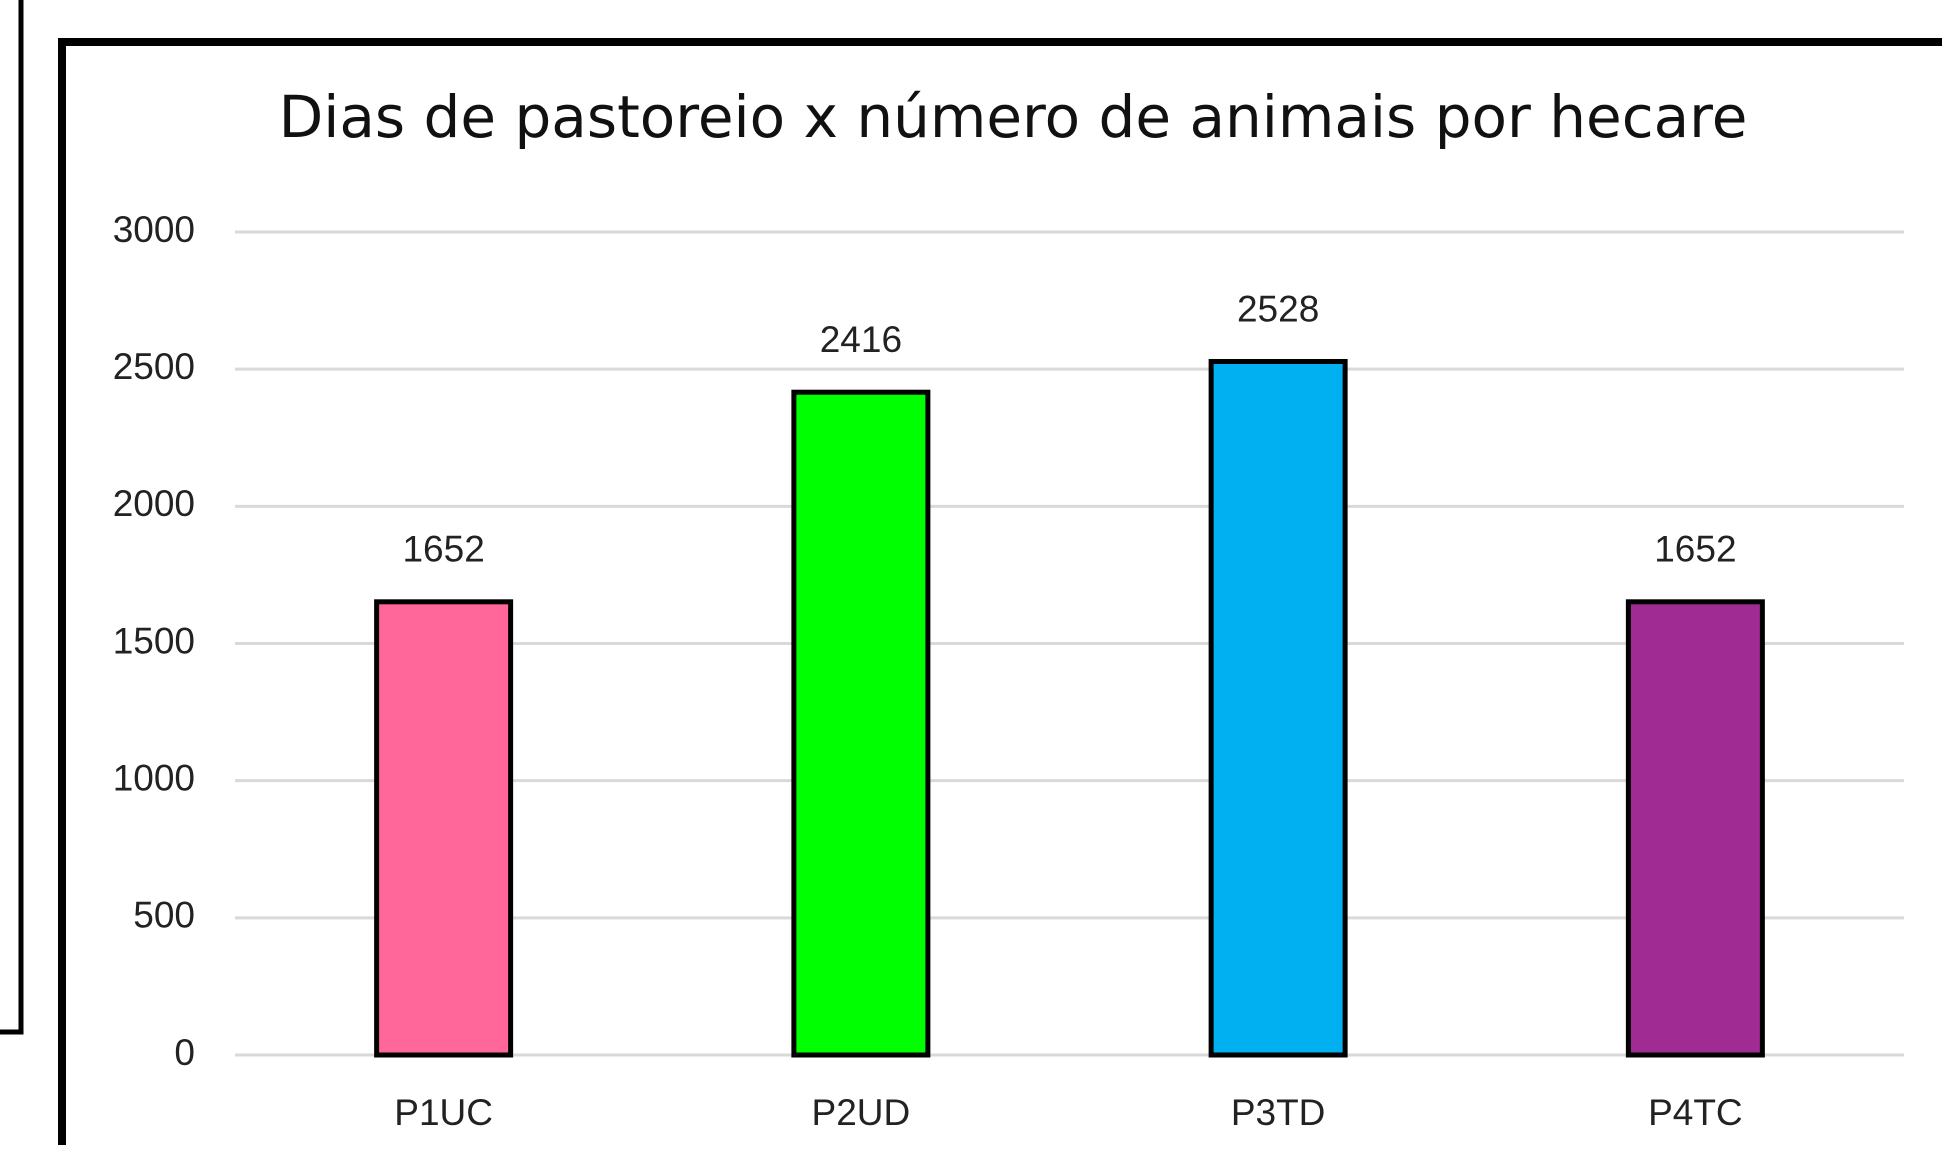  Describe the element at coordinates (1695, 1112) in the screenshot. I see `x-tick-label: P4TC` at that location.